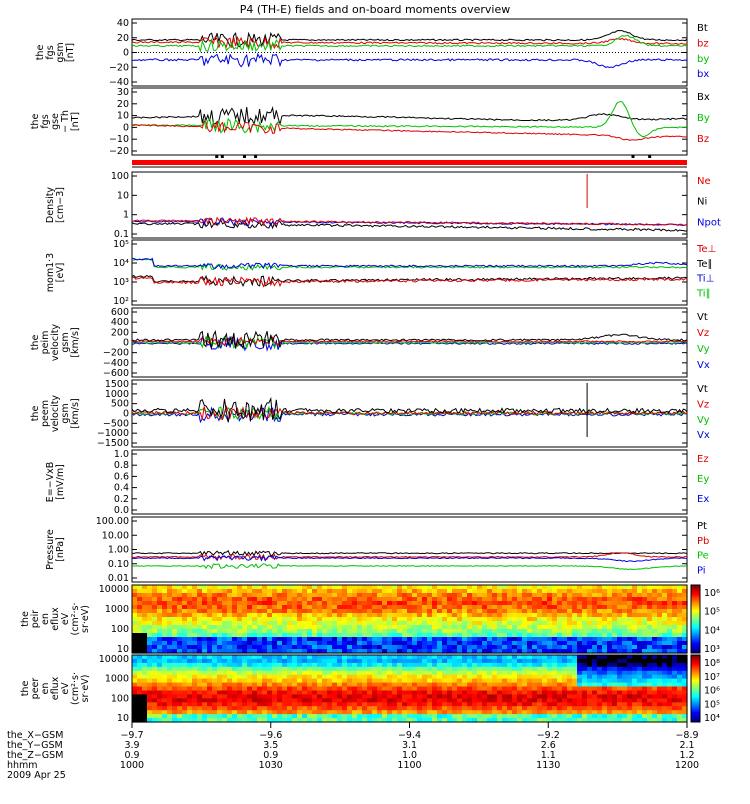 This screenshot has height=804, width=750. What do you see at coordinates (121, 301) in the screenshot?
I see `tick-label: 10²` at bounding box center [121, 301].